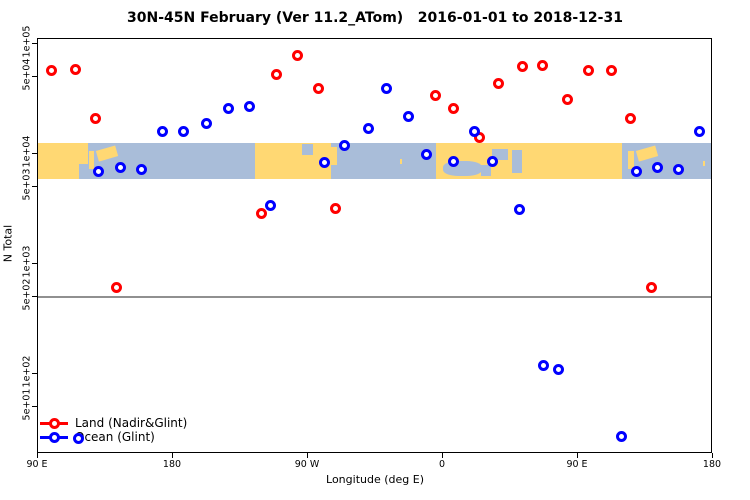 This screenshot has height=500, width=750. What do you see at coordinates (8, 243) in the screenshot?
I see `y-axis-label: N Total` at bounding box center [8, 243].